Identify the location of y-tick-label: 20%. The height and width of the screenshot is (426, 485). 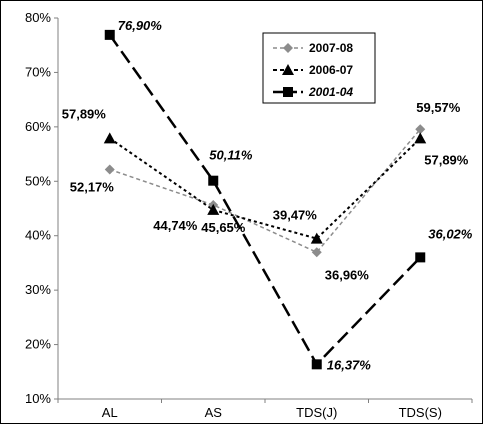
(38, 344).